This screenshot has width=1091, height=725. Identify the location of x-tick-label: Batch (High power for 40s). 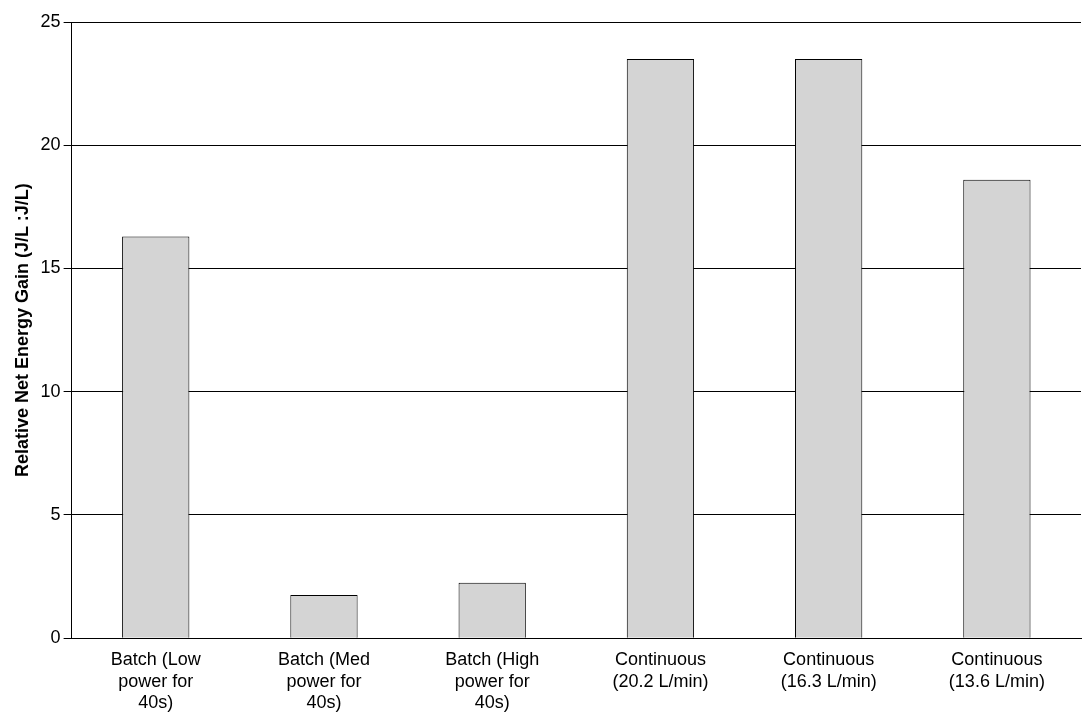
(492, 680).